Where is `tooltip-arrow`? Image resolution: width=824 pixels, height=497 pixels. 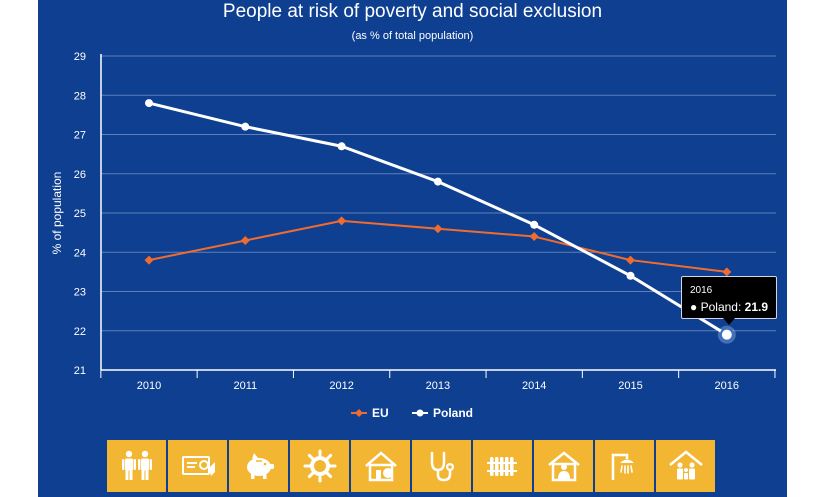 tooltip-arrow is located at coordinates (729, 321).